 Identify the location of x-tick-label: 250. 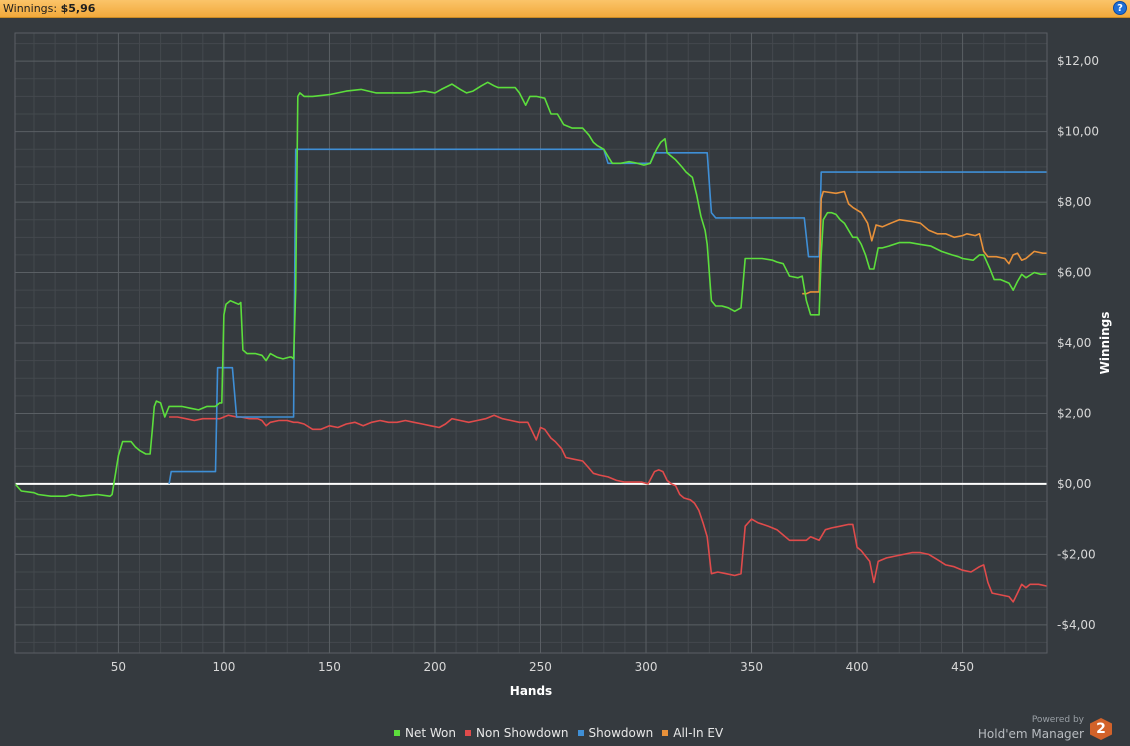
(540, 667).